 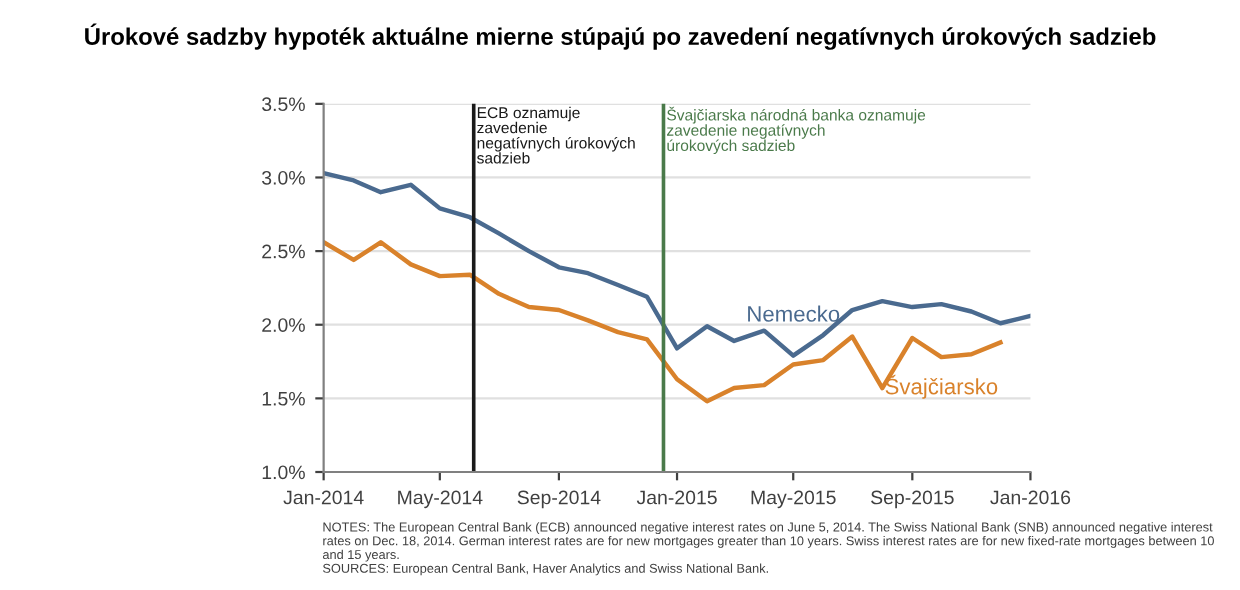 I want to click on chart-title: Úrokové sadzby hypoték aktuálne mierne stúpajú po zavedení negatívnych úrokových sadzieb, so click(x=620, y=36).